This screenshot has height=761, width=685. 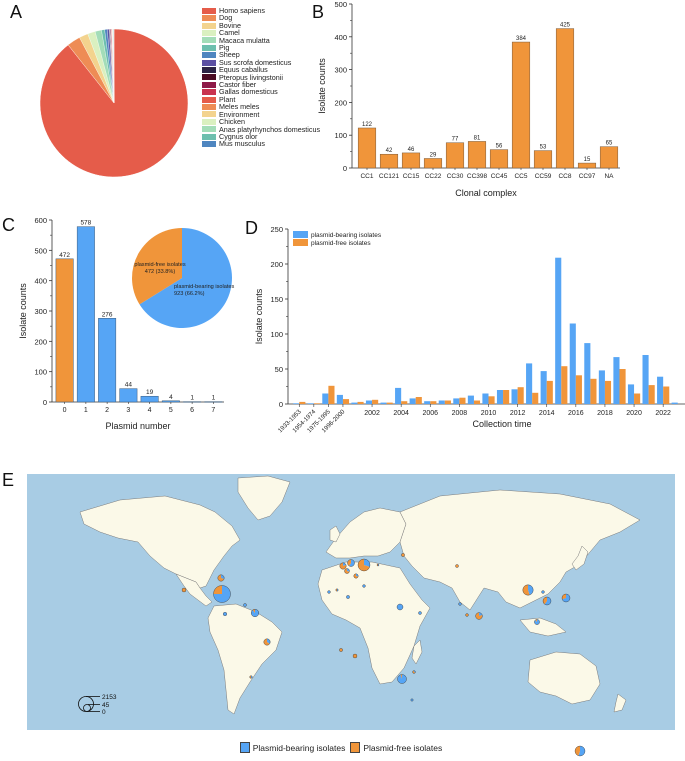 I want to click on legend-label: Equus caballus, so click(x=243, y=70).